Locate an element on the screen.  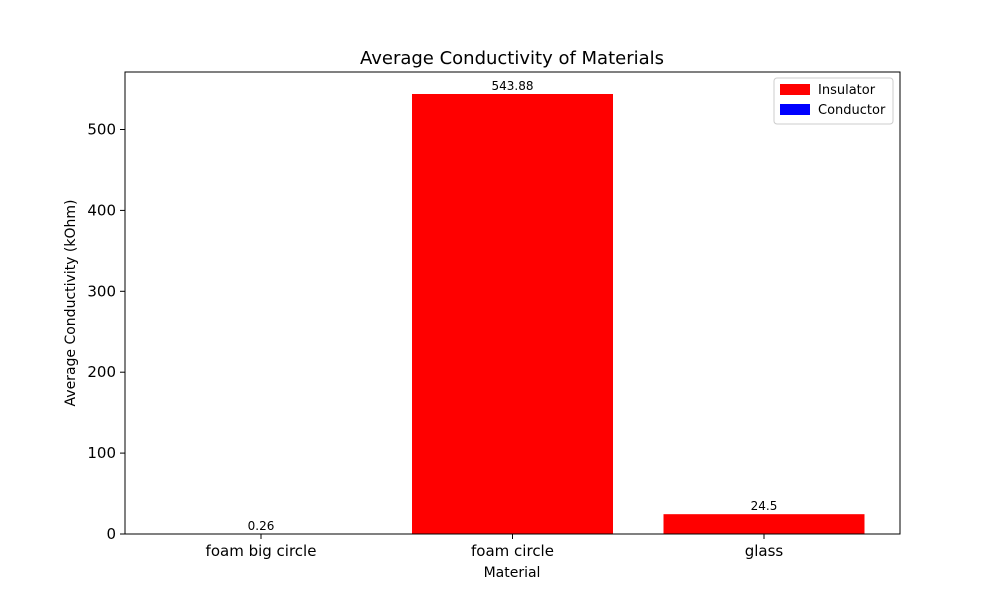
x-axis-ticks: foam big circle foam circle glass is located at coordinates (495, 547).